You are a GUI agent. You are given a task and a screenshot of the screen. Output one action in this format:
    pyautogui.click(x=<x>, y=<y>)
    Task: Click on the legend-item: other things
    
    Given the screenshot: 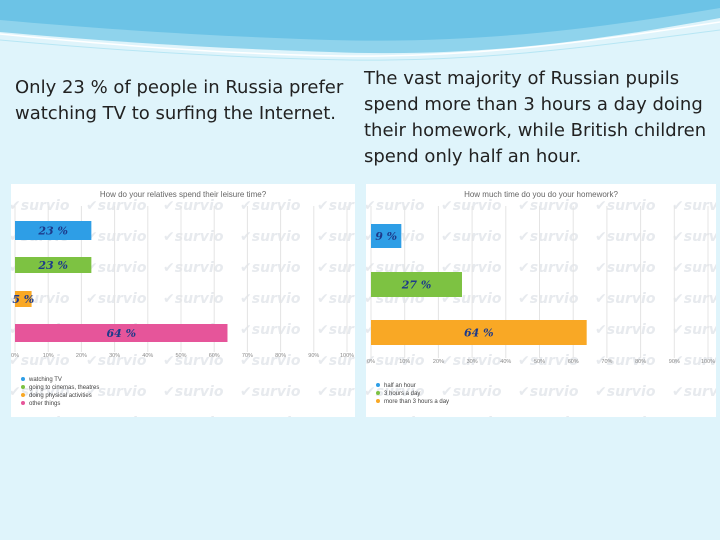 What is the action you would take?
    pyautogui.click(x=60, y=404)
    